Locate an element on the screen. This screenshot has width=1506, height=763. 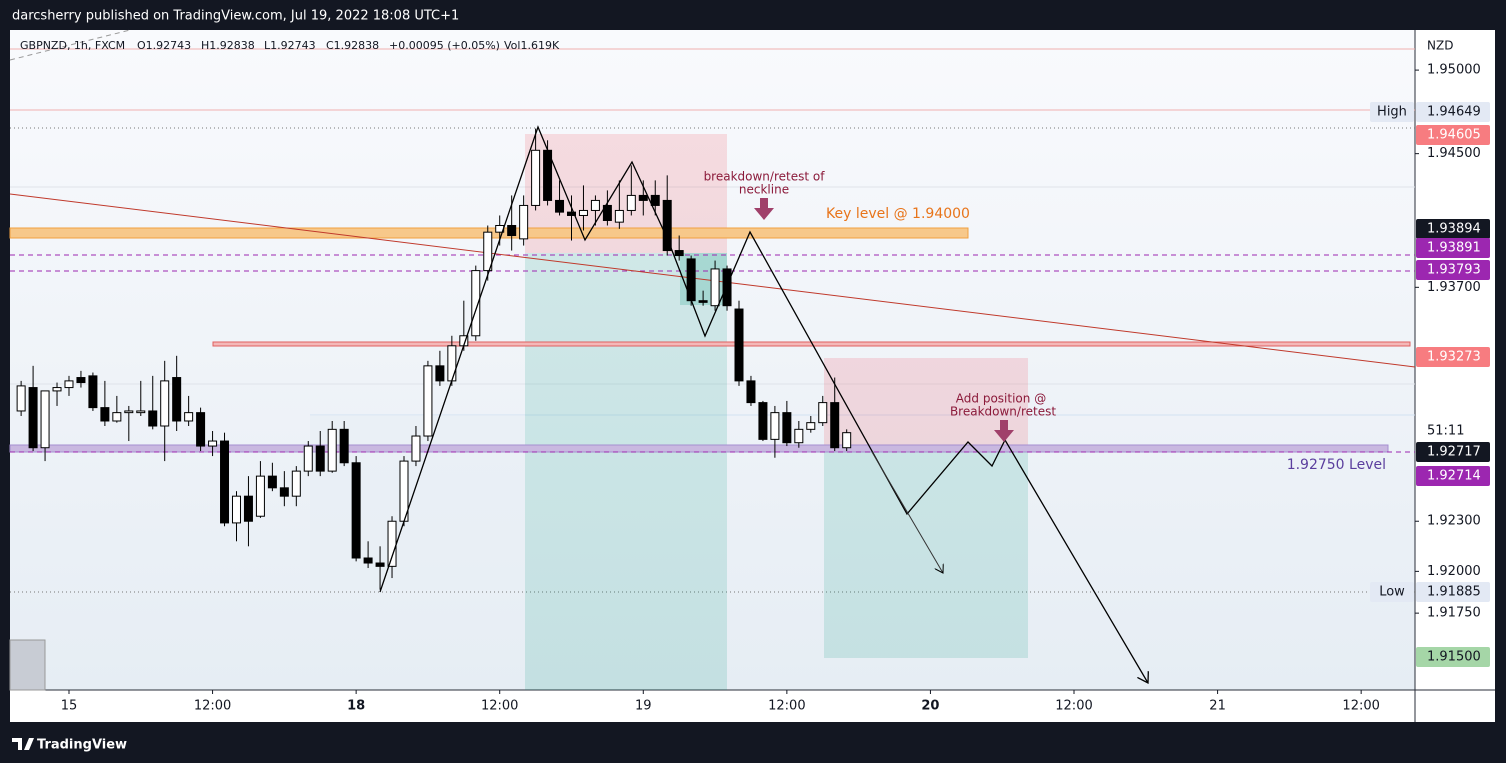
price-tag-label: 1.94649 is located at coordinates (1454, 112).